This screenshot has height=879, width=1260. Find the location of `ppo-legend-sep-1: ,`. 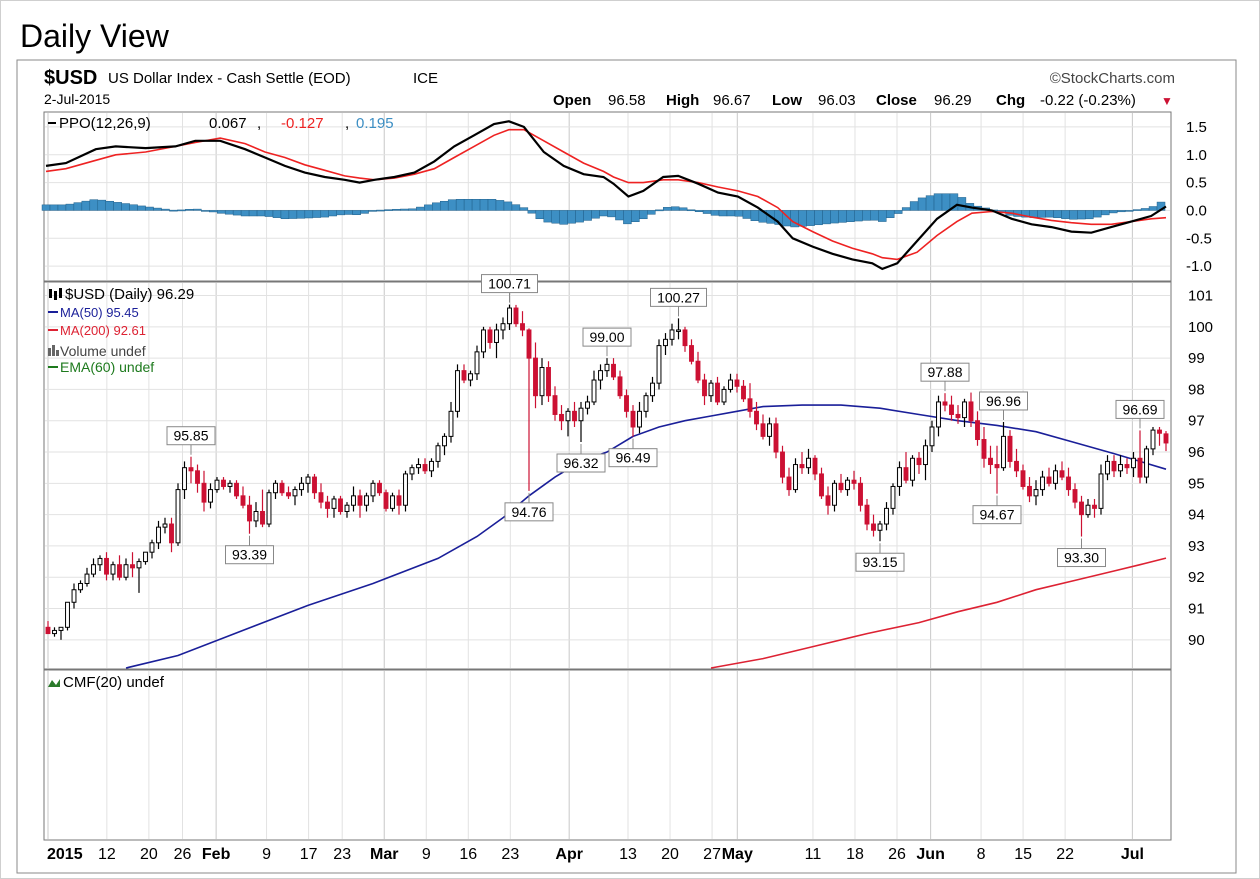

ppo-legend-sep-1: , is located at coordinates (259, 123).